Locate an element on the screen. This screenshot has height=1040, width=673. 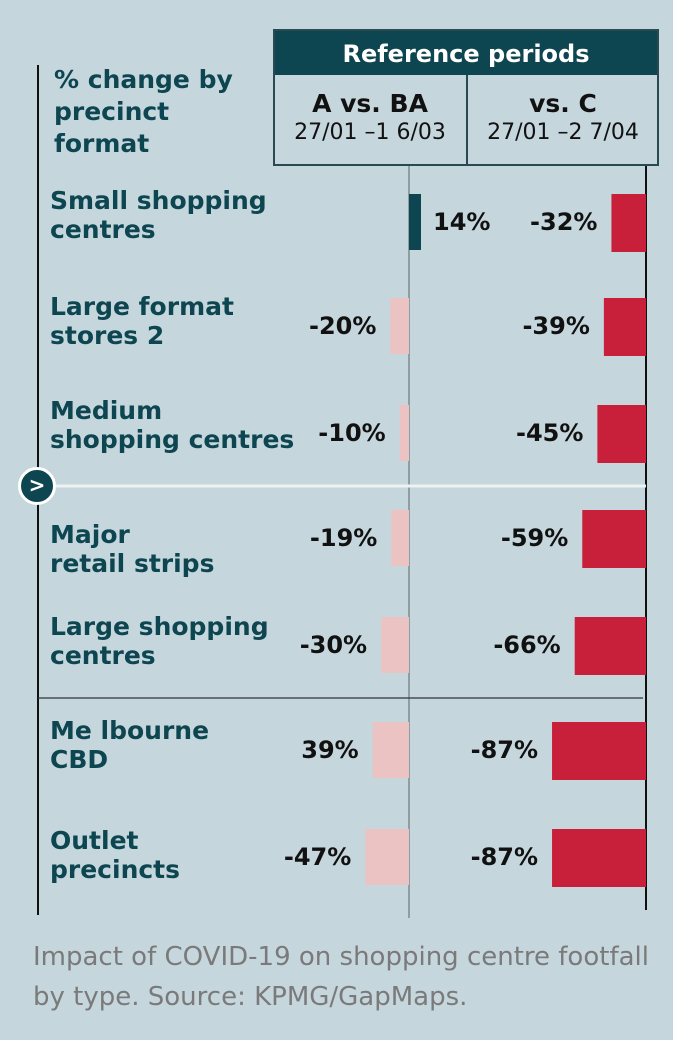
header-col-a-title: A vs. BA is located at coordinates (370, 103).